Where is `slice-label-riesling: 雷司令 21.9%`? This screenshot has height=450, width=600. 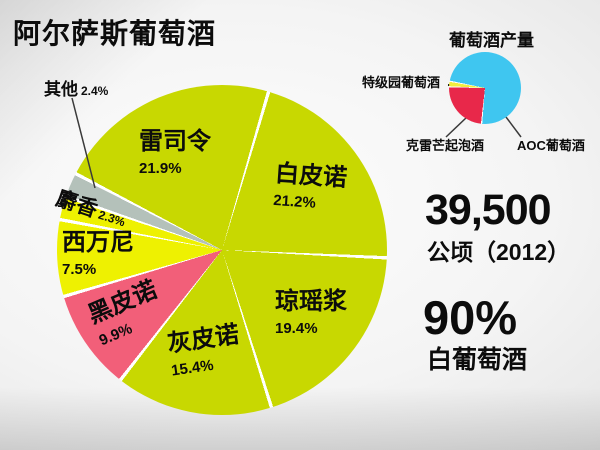 slice-label-riesling: 雷司令 21.9% is located at coordinates (175, 152).